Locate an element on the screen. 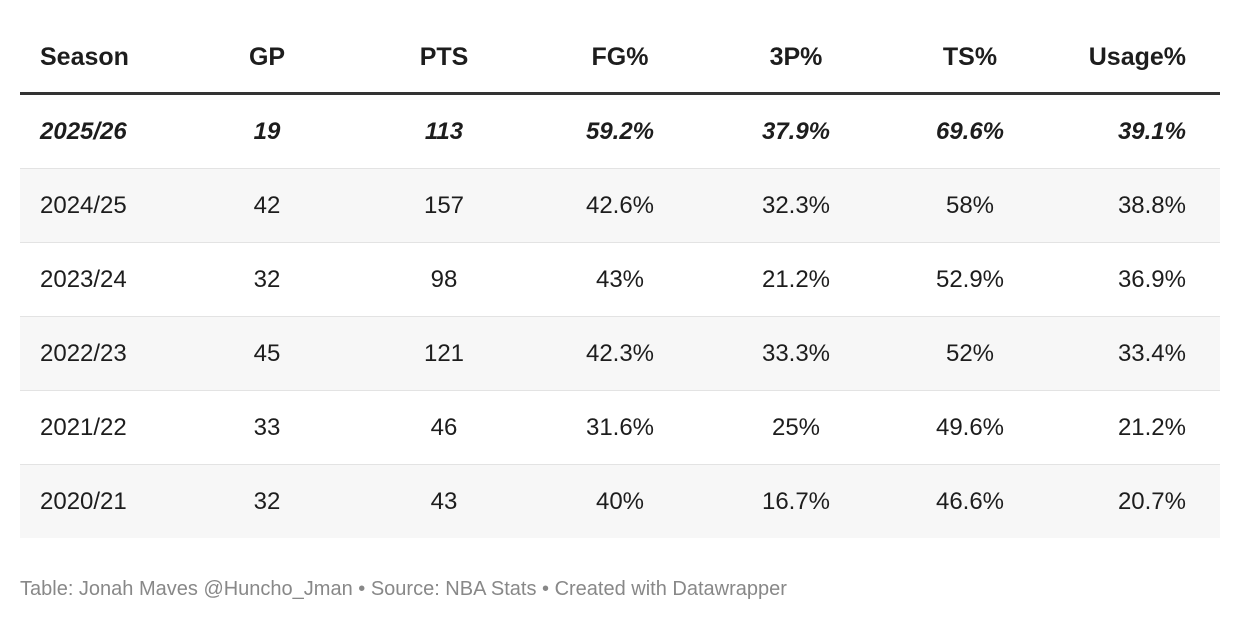  table-row: 2020/21 32 43 40% 16.7% 46.6% 20.7% is located at coordinates (620, 501).